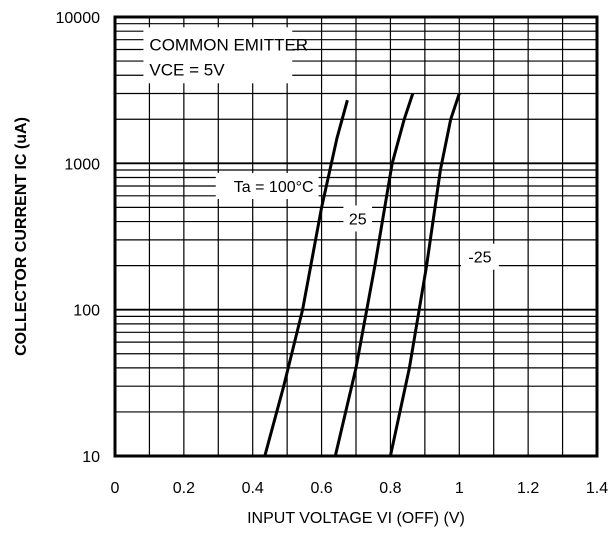  Describe the element at coordinates (21, 236) in the screenshot. I see `y-axis-label: COLLECTOR CURRENT IC (uA)` at that location.